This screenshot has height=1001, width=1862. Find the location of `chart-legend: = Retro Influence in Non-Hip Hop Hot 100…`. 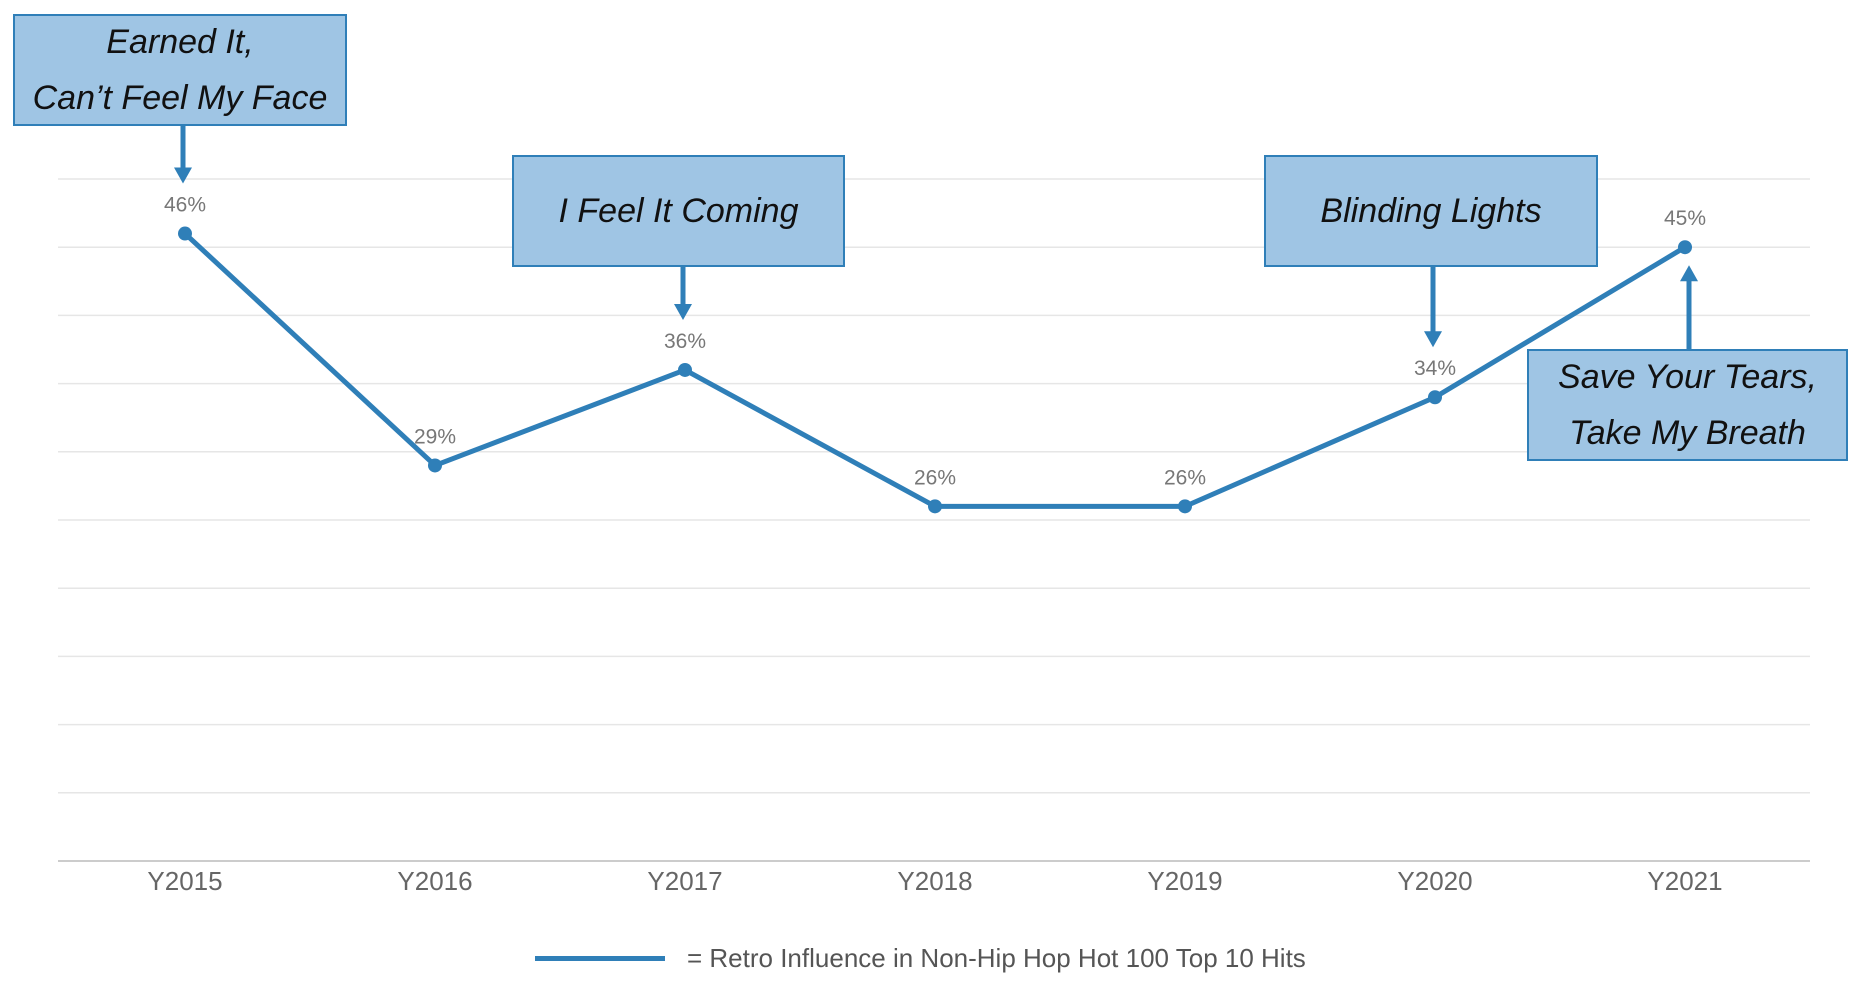

chart-legend: = Retro Influence in Non-Hip Hop Hot 100… is located at coordinates (920, 958).